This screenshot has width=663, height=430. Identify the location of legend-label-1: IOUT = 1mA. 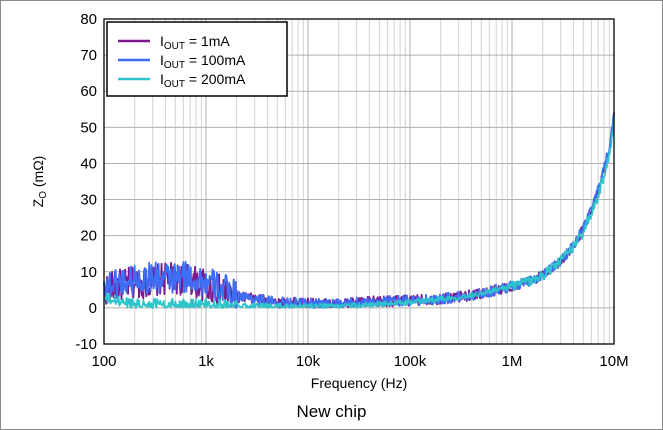
(195, 42).